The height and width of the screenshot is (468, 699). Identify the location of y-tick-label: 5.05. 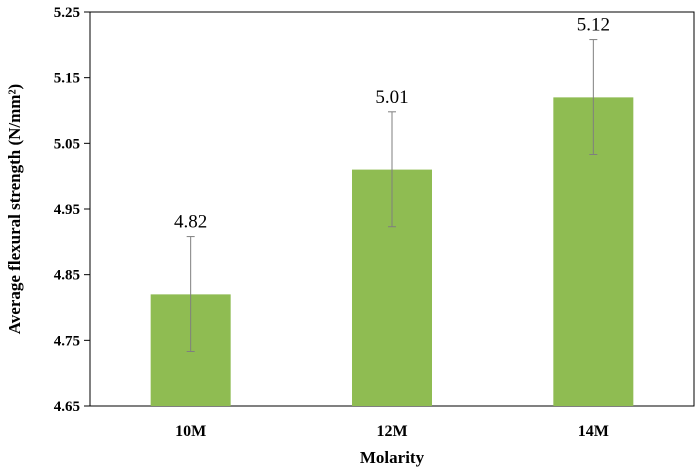
(67, 144).